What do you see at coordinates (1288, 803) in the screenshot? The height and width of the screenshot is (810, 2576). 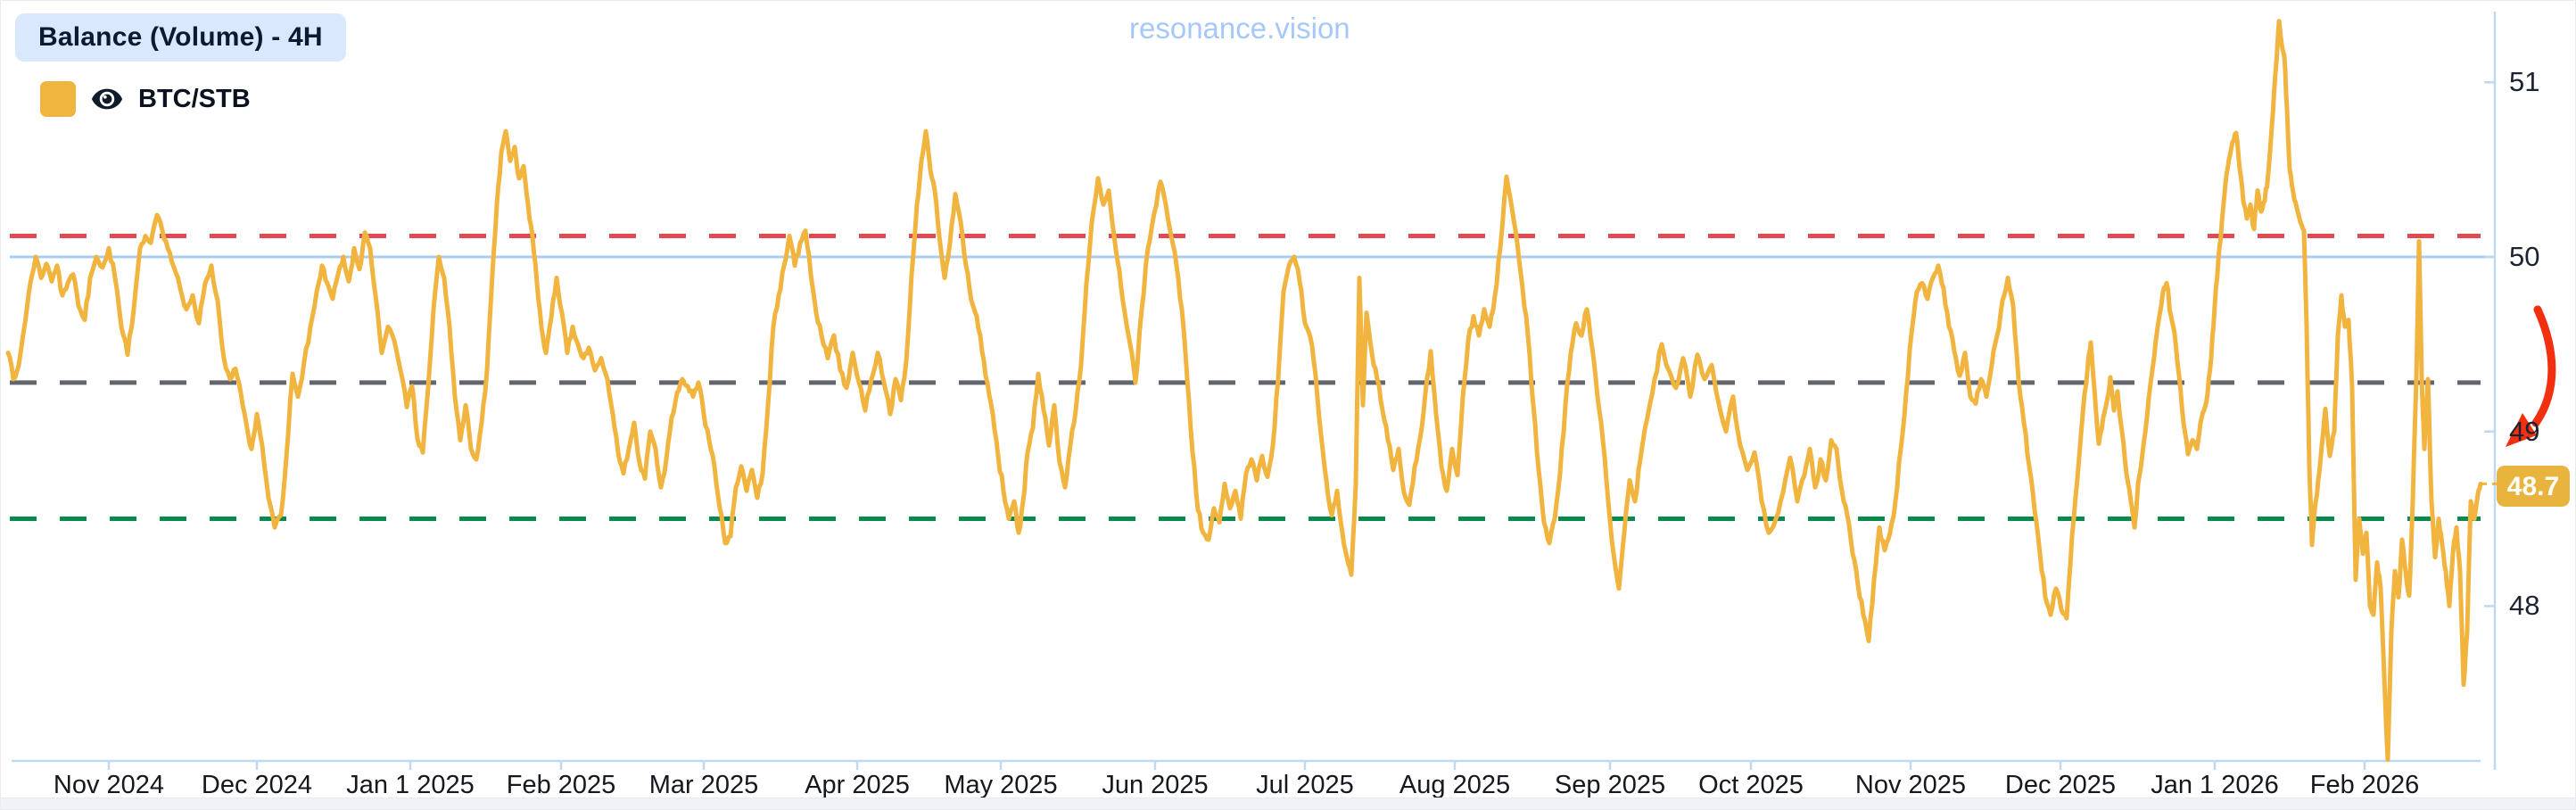 I see `bottom-strip` at bounding box center [1288, 803].